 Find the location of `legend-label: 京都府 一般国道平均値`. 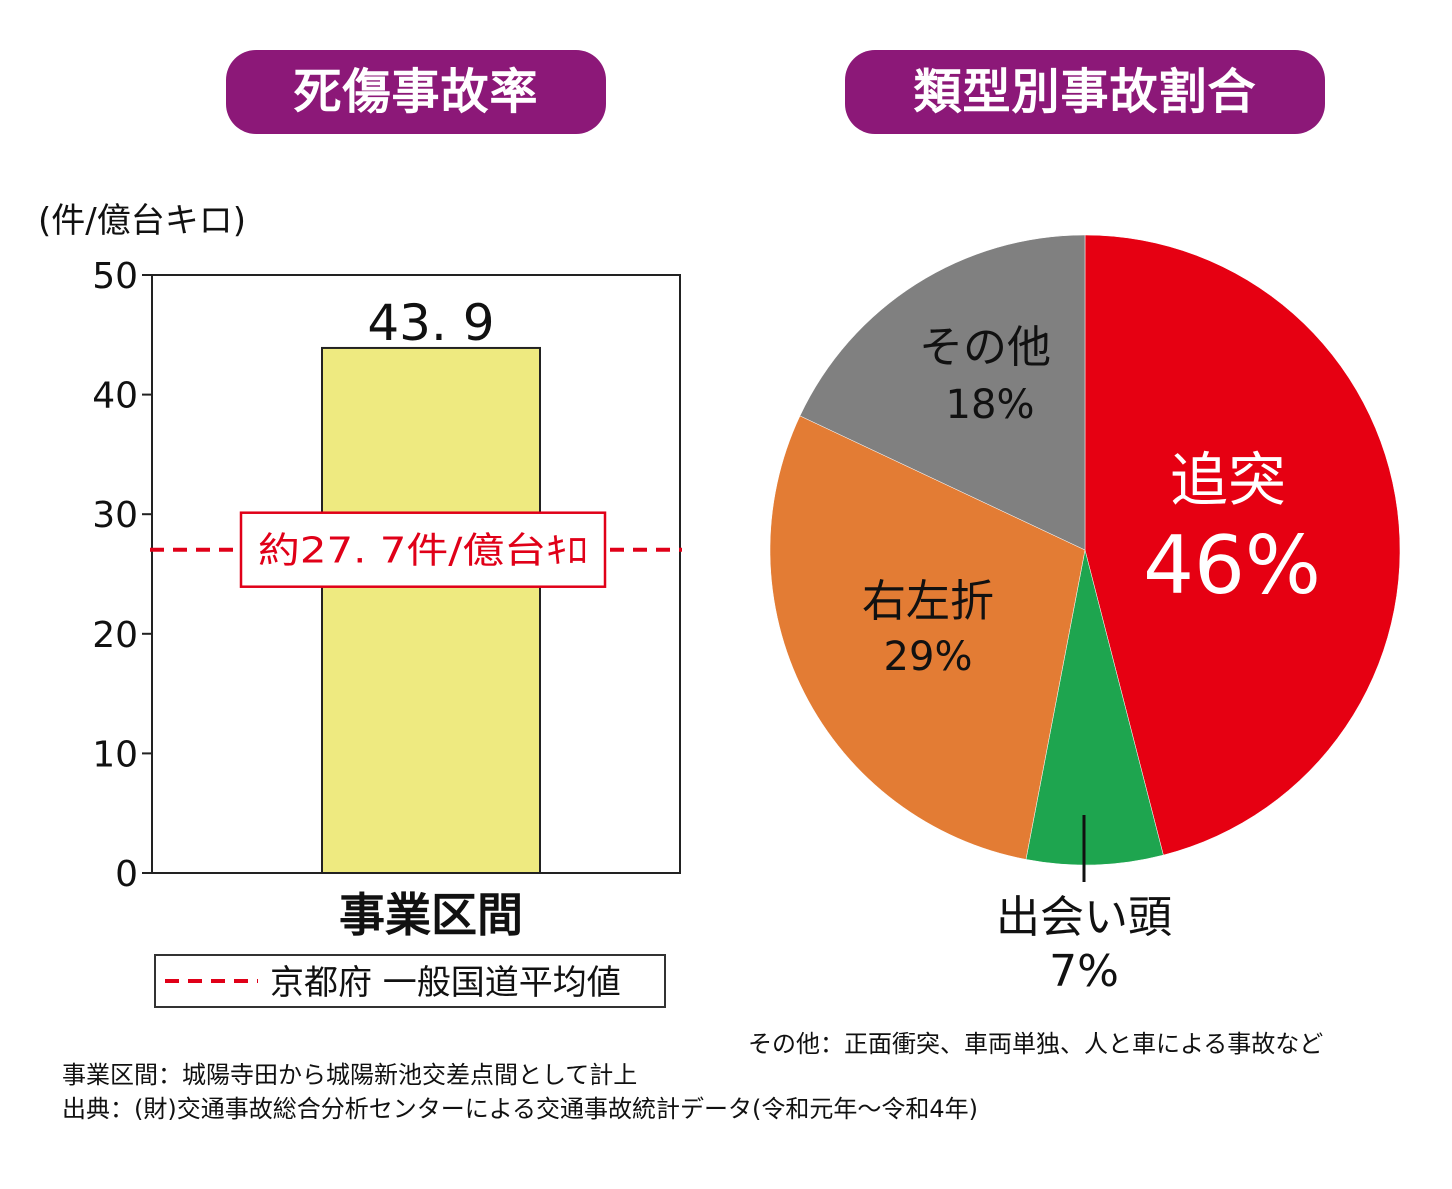

legend-label: 京都府 一般国道平均値 is located at coordinates (445, 983).